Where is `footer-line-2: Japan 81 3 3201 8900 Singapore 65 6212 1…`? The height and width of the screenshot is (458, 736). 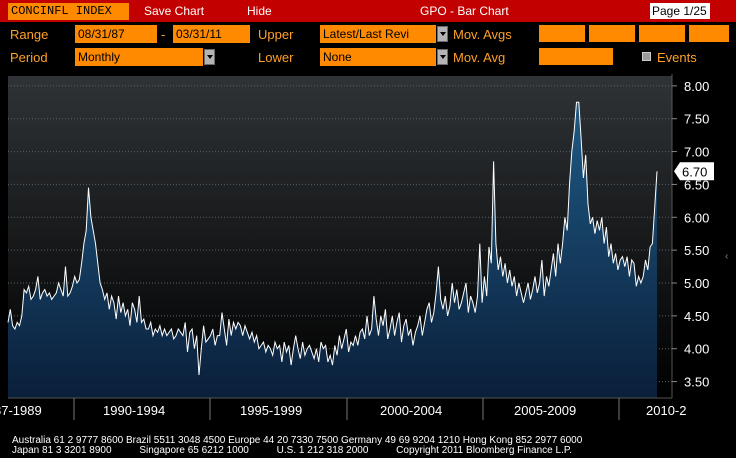
footer-line-2: Japan 81 3 3201 8900 Singapore 65 6212 1… is located at coordinates (292, 450).